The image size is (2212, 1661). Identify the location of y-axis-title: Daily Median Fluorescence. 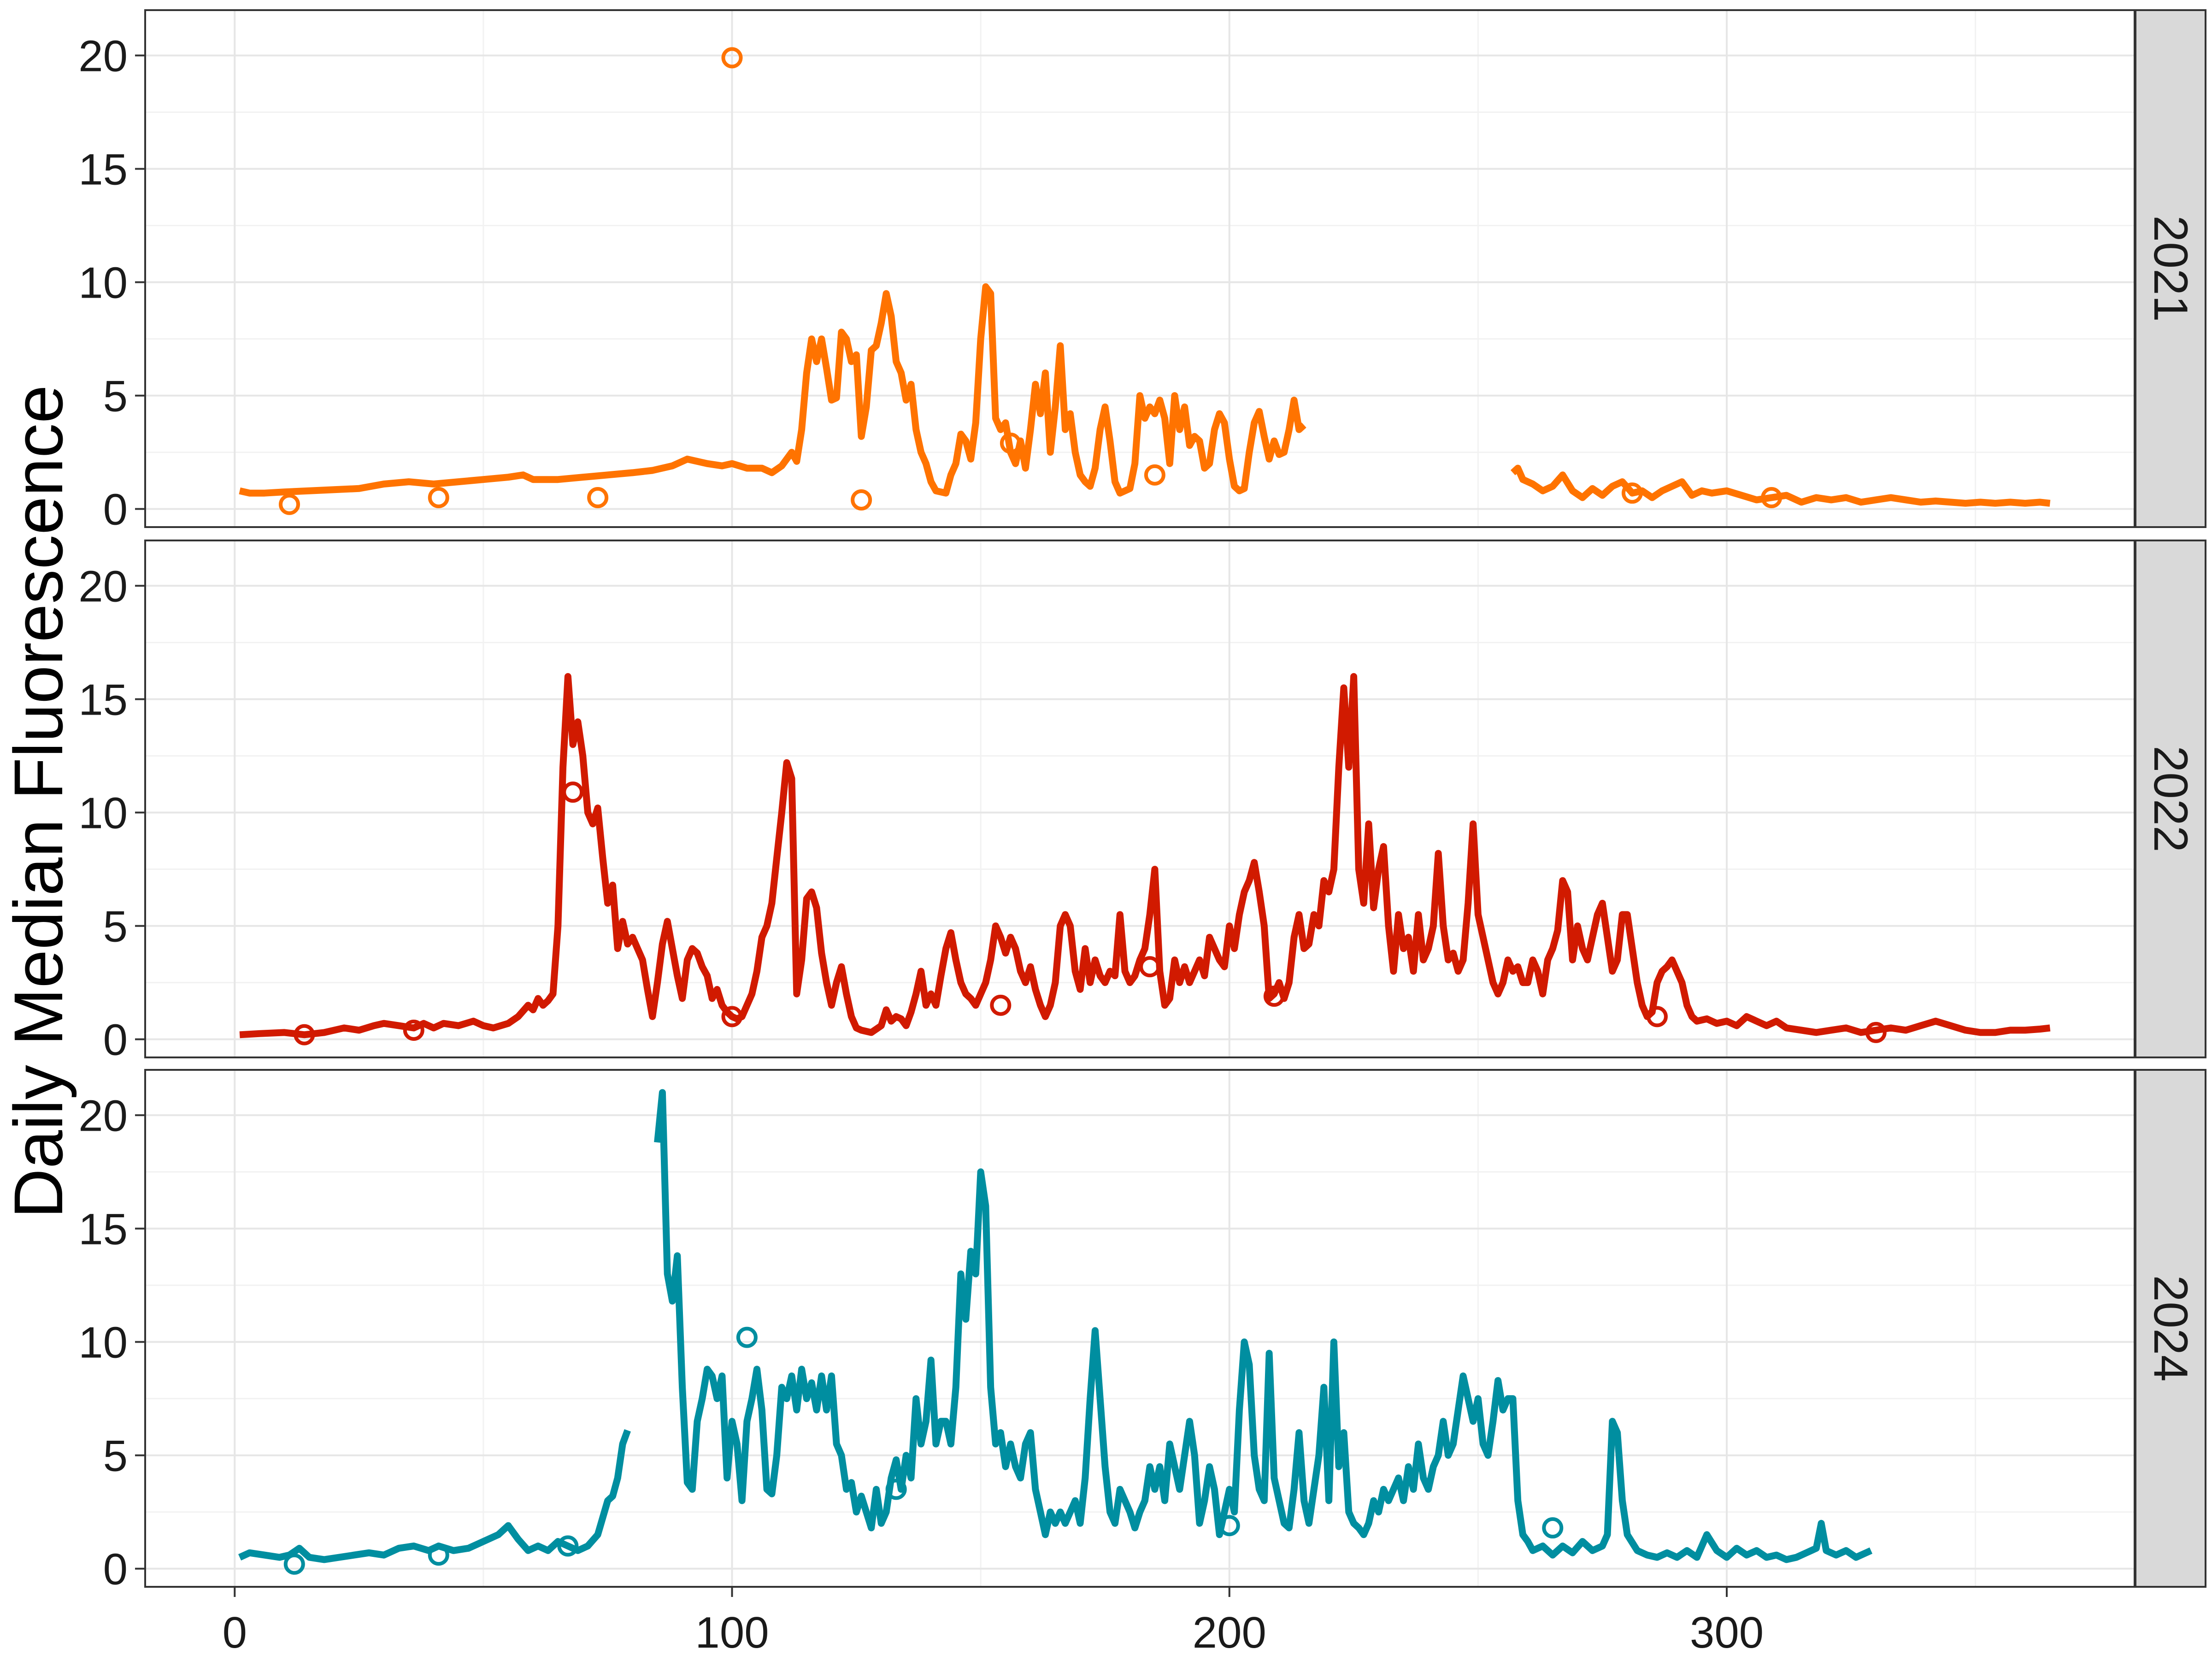
(38, 801).